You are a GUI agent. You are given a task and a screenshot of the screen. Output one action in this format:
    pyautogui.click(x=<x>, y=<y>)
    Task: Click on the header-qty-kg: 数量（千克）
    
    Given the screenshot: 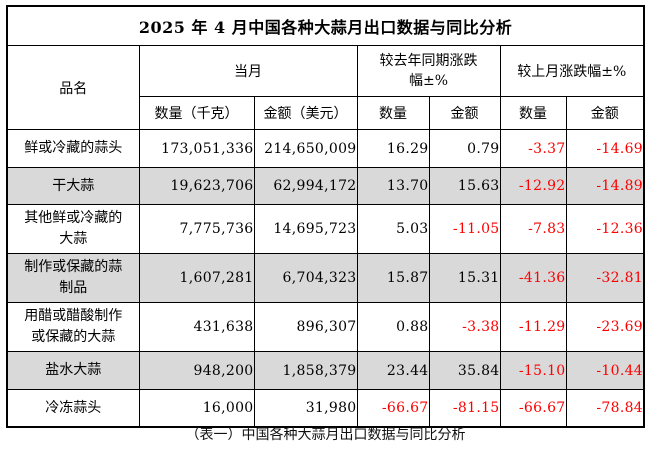 What is the action you would take?
    pyautogui.click(x=196, y=113)
    